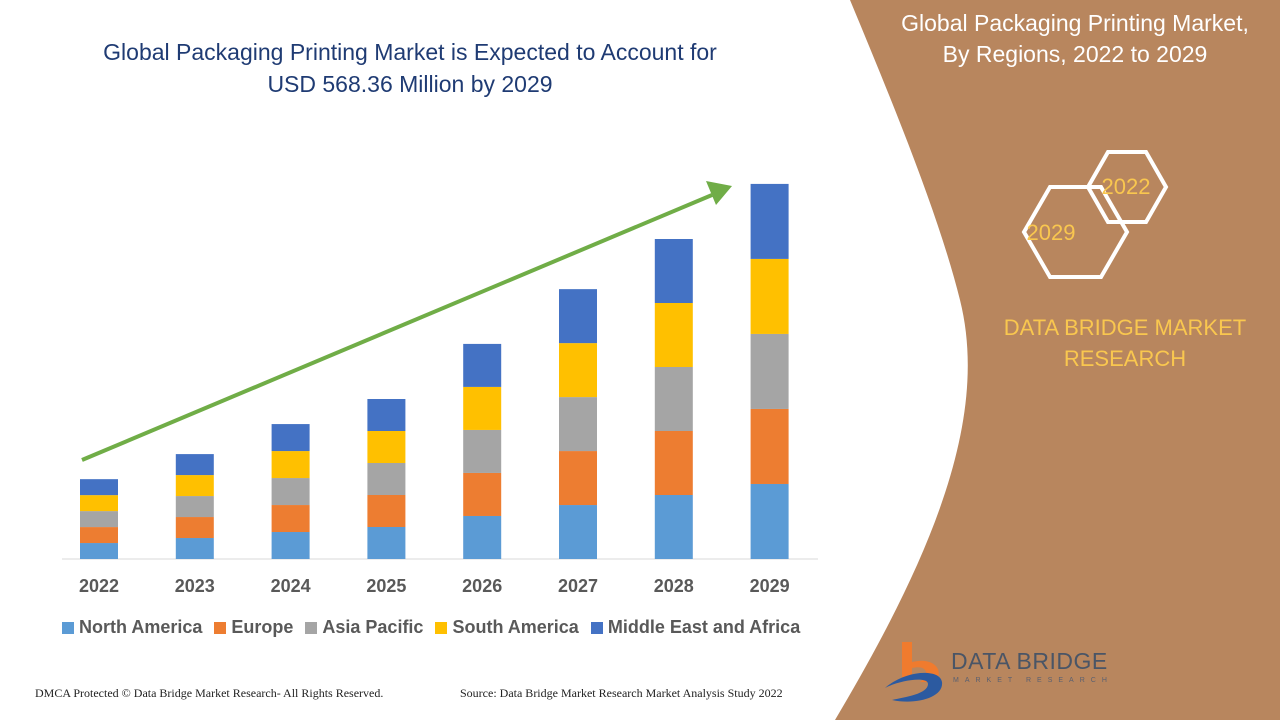  I want to click on bar-segment-2022-middle-east-and-africa, so click(99, 487).